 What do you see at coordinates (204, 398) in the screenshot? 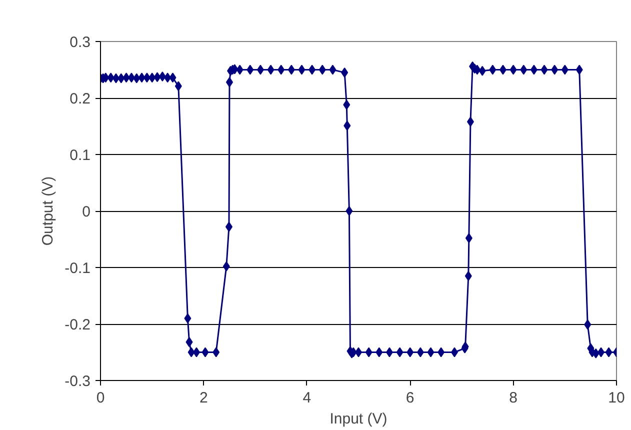
I see `x-tick-label: 2` at bounding box center [204, 398].